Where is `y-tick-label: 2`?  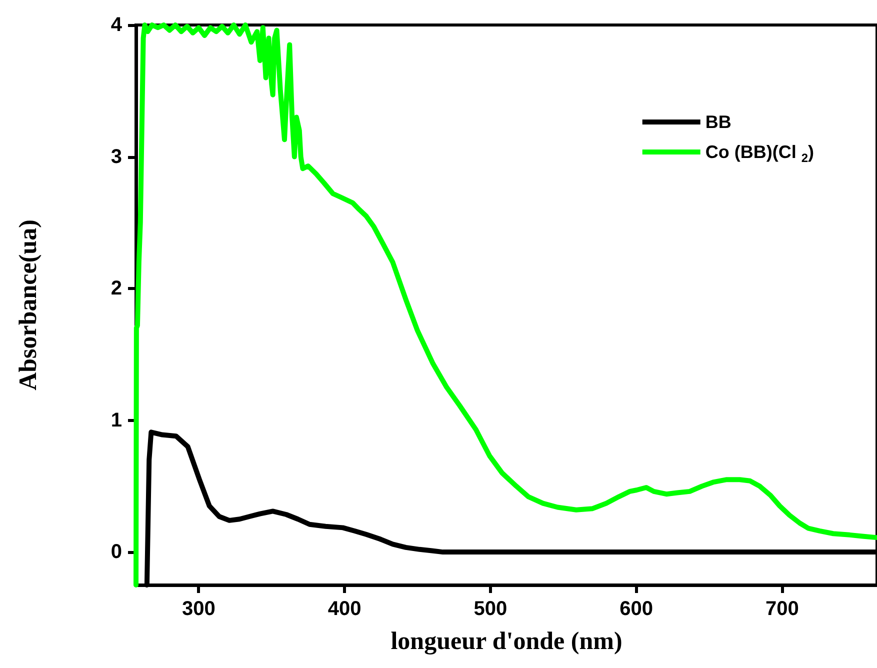 y-tick-label: 2 is located at coordinates (116, 289).